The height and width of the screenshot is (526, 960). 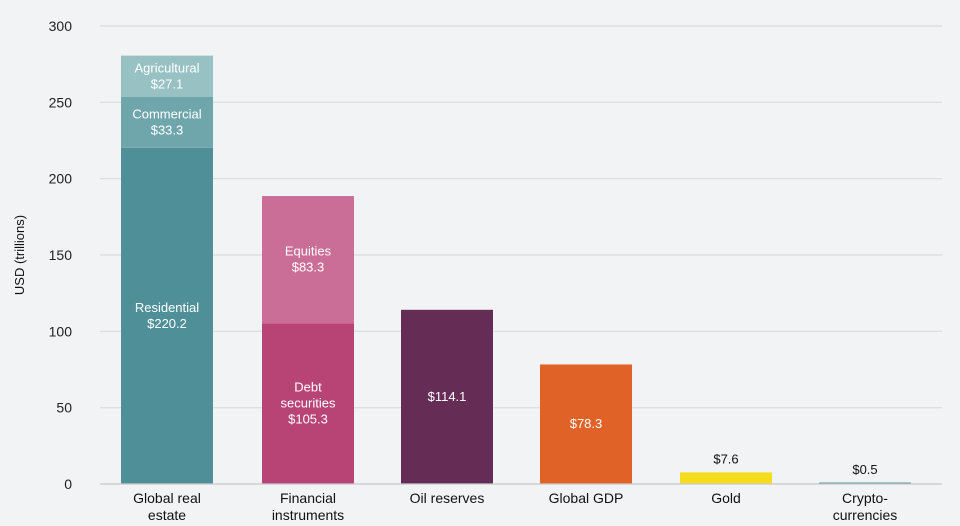 I want to click on bar-data-label: $114.1, so click(x=447, y=396).